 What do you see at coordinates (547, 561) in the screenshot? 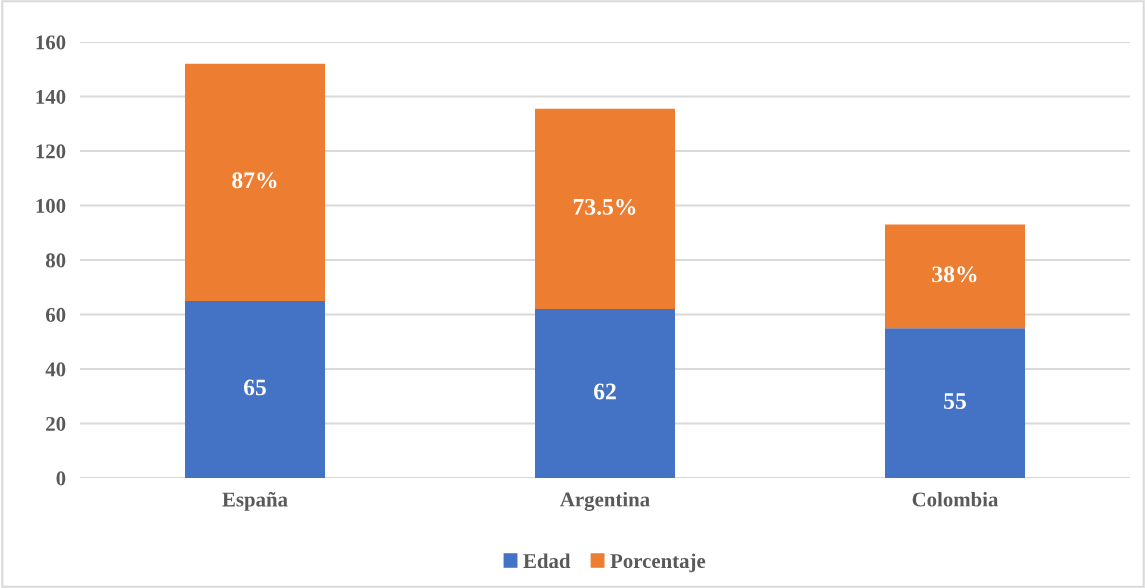
I see `legend-label: Edad` at bounding box center [547, 561].